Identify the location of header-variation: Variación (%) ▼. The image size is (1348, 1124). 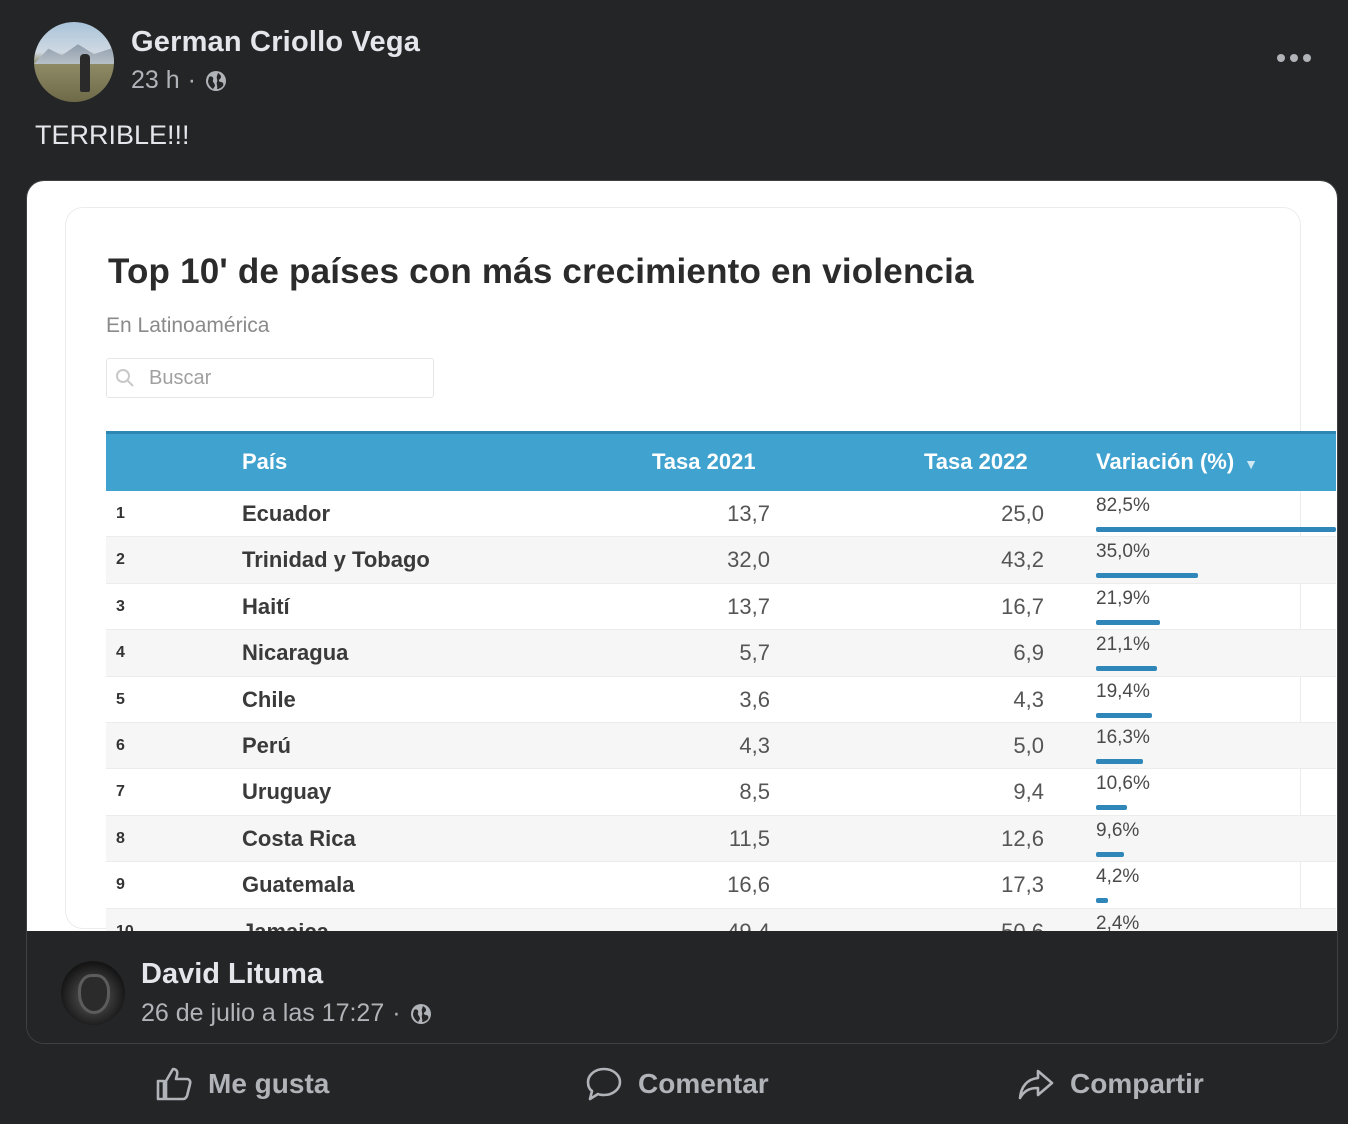
(1177, 462).